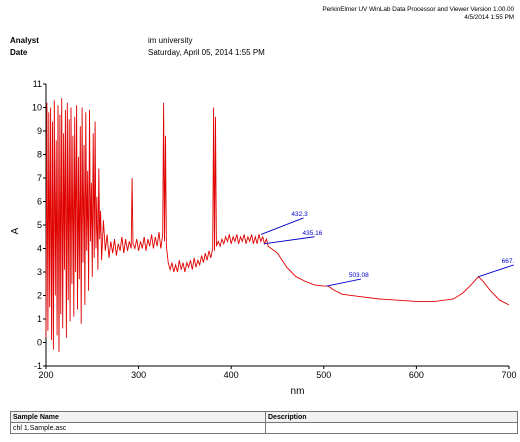 Image resolution: width=520 pixels, height=442 pixels. Describe the element at coordinates (170, 40) in the screenshot. I see `analyst-value: im university` at that location.